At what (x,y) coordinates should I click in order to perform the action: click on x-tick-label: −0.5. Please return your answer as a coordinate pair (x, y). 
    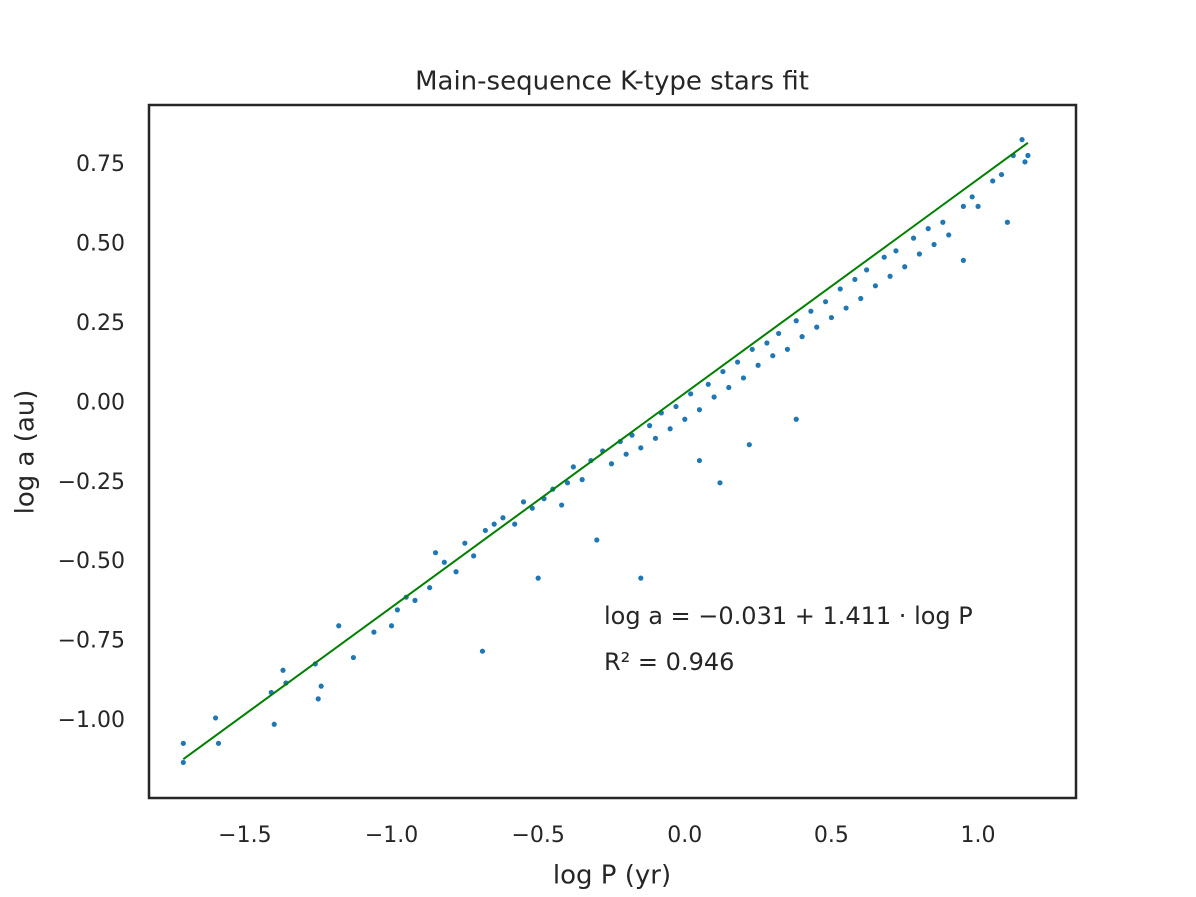
    Looking at the image, I should click on (537, 835).